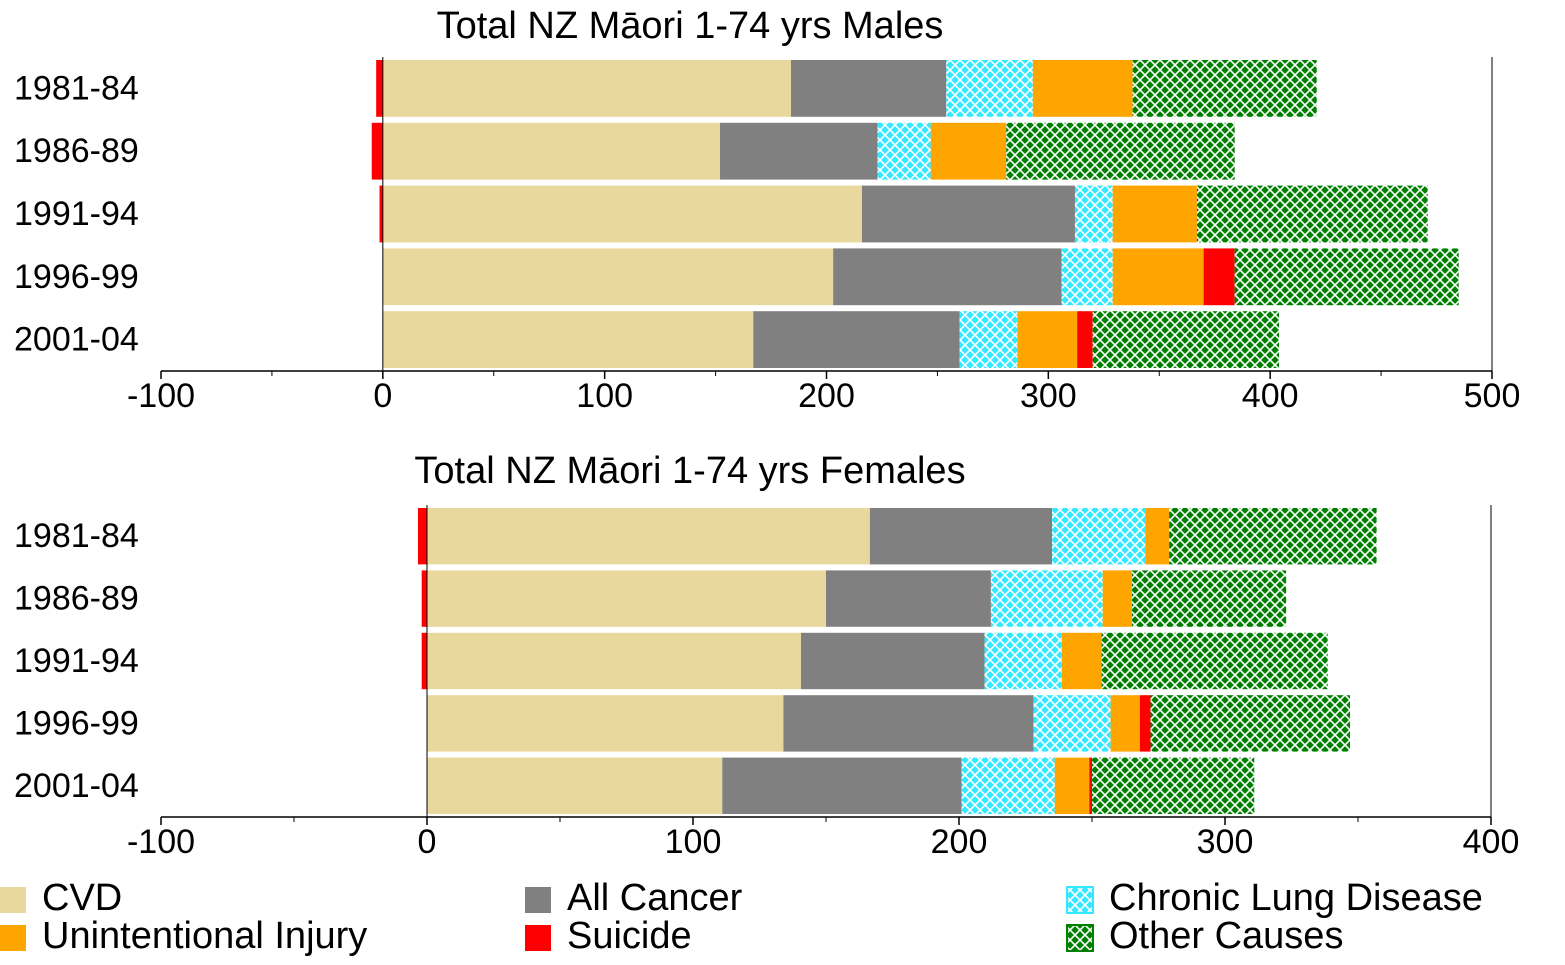 The height and width of the screenshot is (965, 1565). Describe the element at coordinates (655, 898) in the screenshot. I see `legend-label: All Cancer` at that location.